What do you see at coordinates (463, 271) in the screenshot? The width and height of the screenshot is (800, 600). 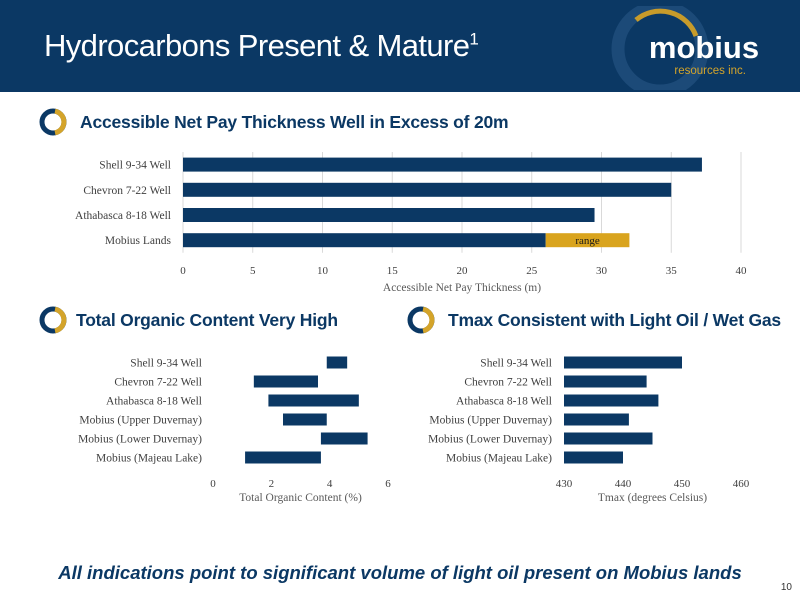 I see `tick-label: 20` at bounding box center [463, 271].